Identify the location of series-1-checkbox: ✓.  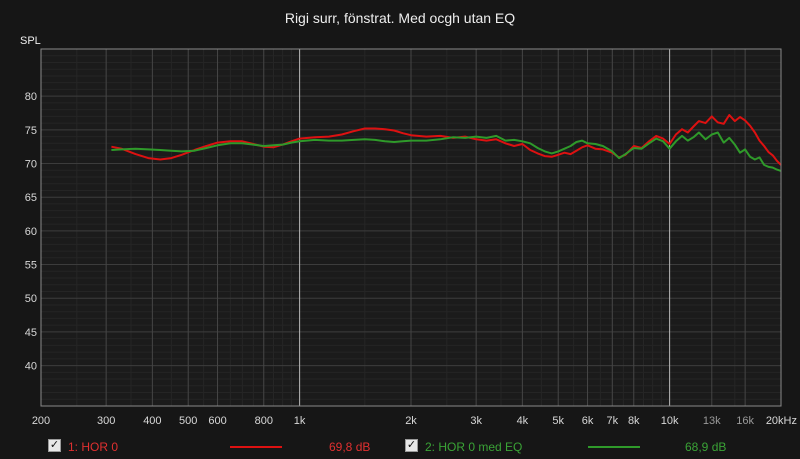
(54, 445).